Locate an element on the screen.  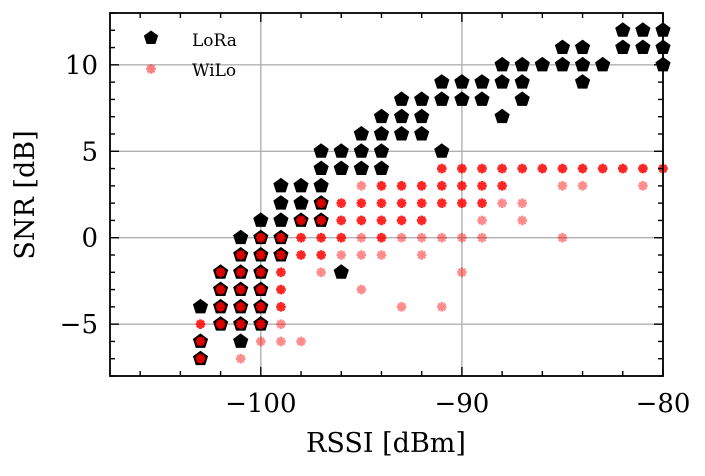
x-tick-label: −100 is located at coordinates (260, 404).